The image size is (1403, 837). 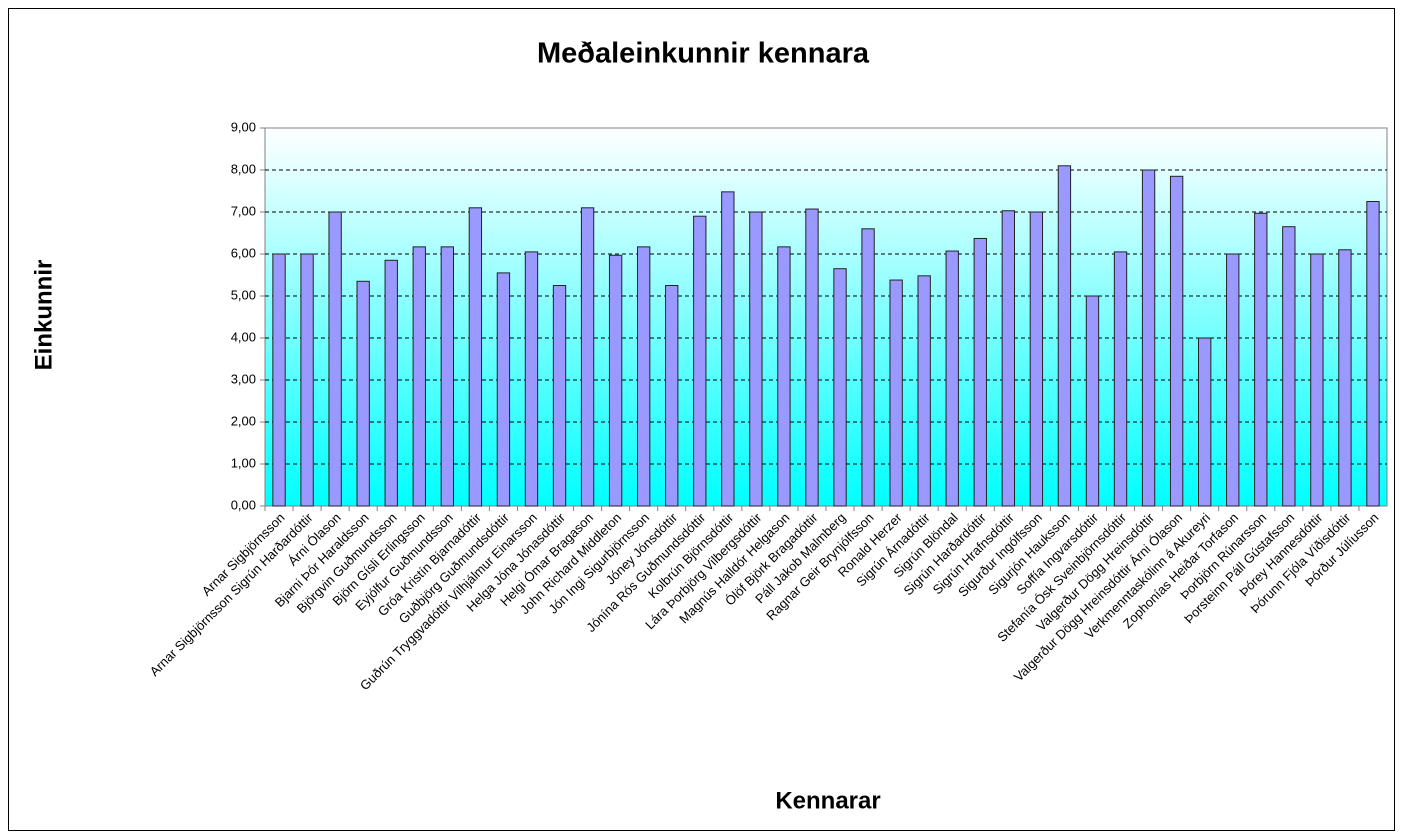 What do you see at coordinates (243, 504) in the screenshot?
I see `y-tick-label: 0,00` at bounding box center [243, 504].